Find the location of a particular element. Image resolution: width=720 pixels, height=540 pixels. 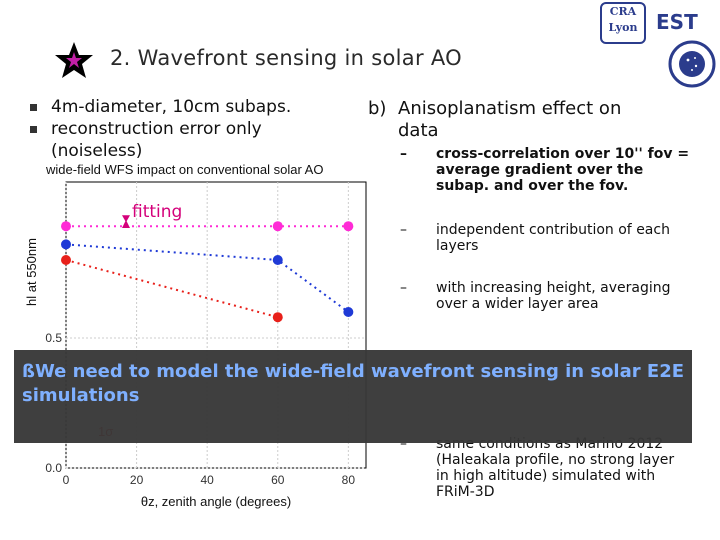

x-tick-label: 20 is located at coordinates (137, 480).